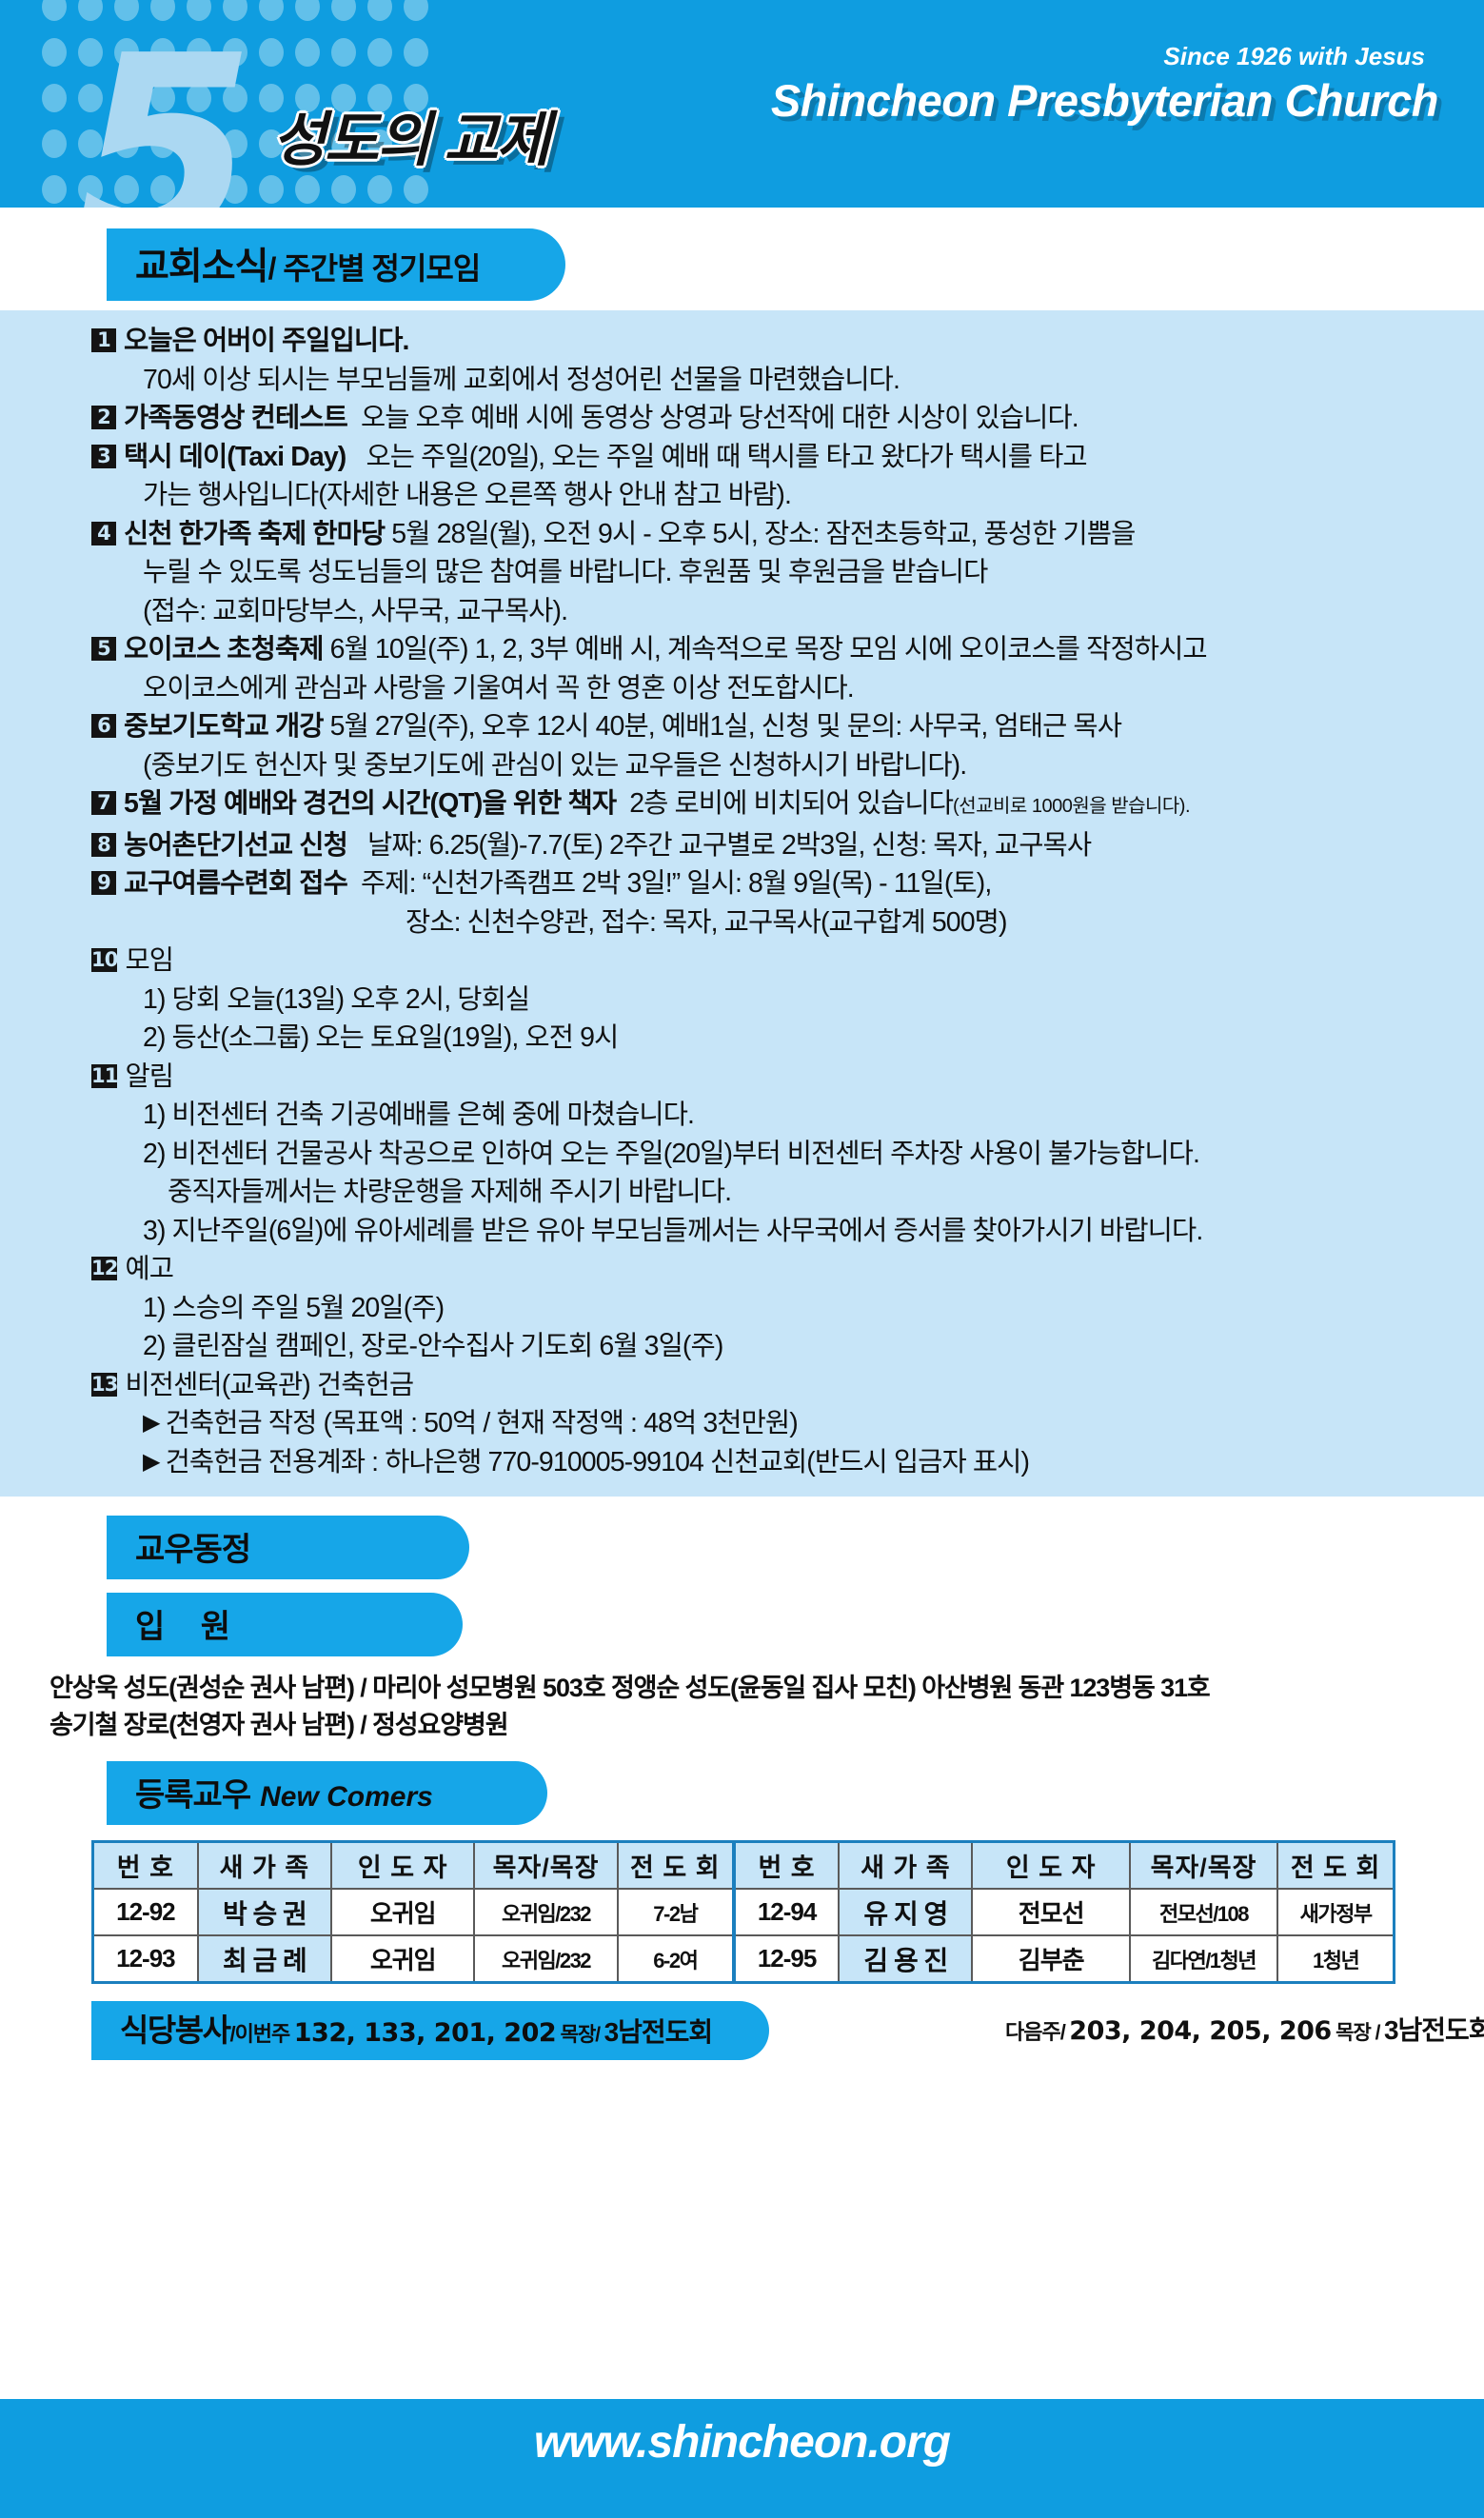  What do you see at coordinates (1203, 1865) in the screenshot?
I see `col-header-shepherd-right: 목자/목장` at bounding box center [1203, 1865].